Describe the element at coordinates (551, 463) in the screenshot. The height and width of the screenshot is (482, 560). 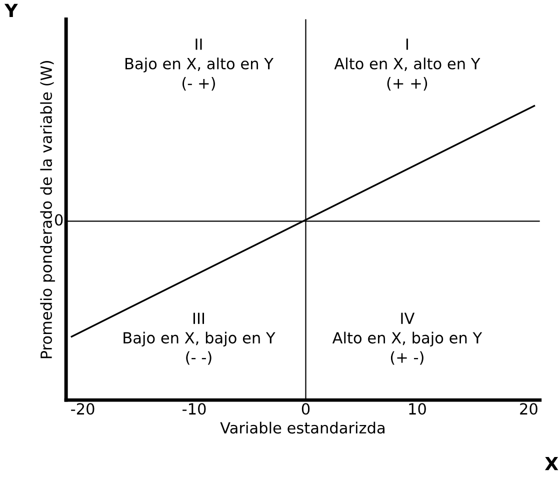
I see `text: X` at that location.